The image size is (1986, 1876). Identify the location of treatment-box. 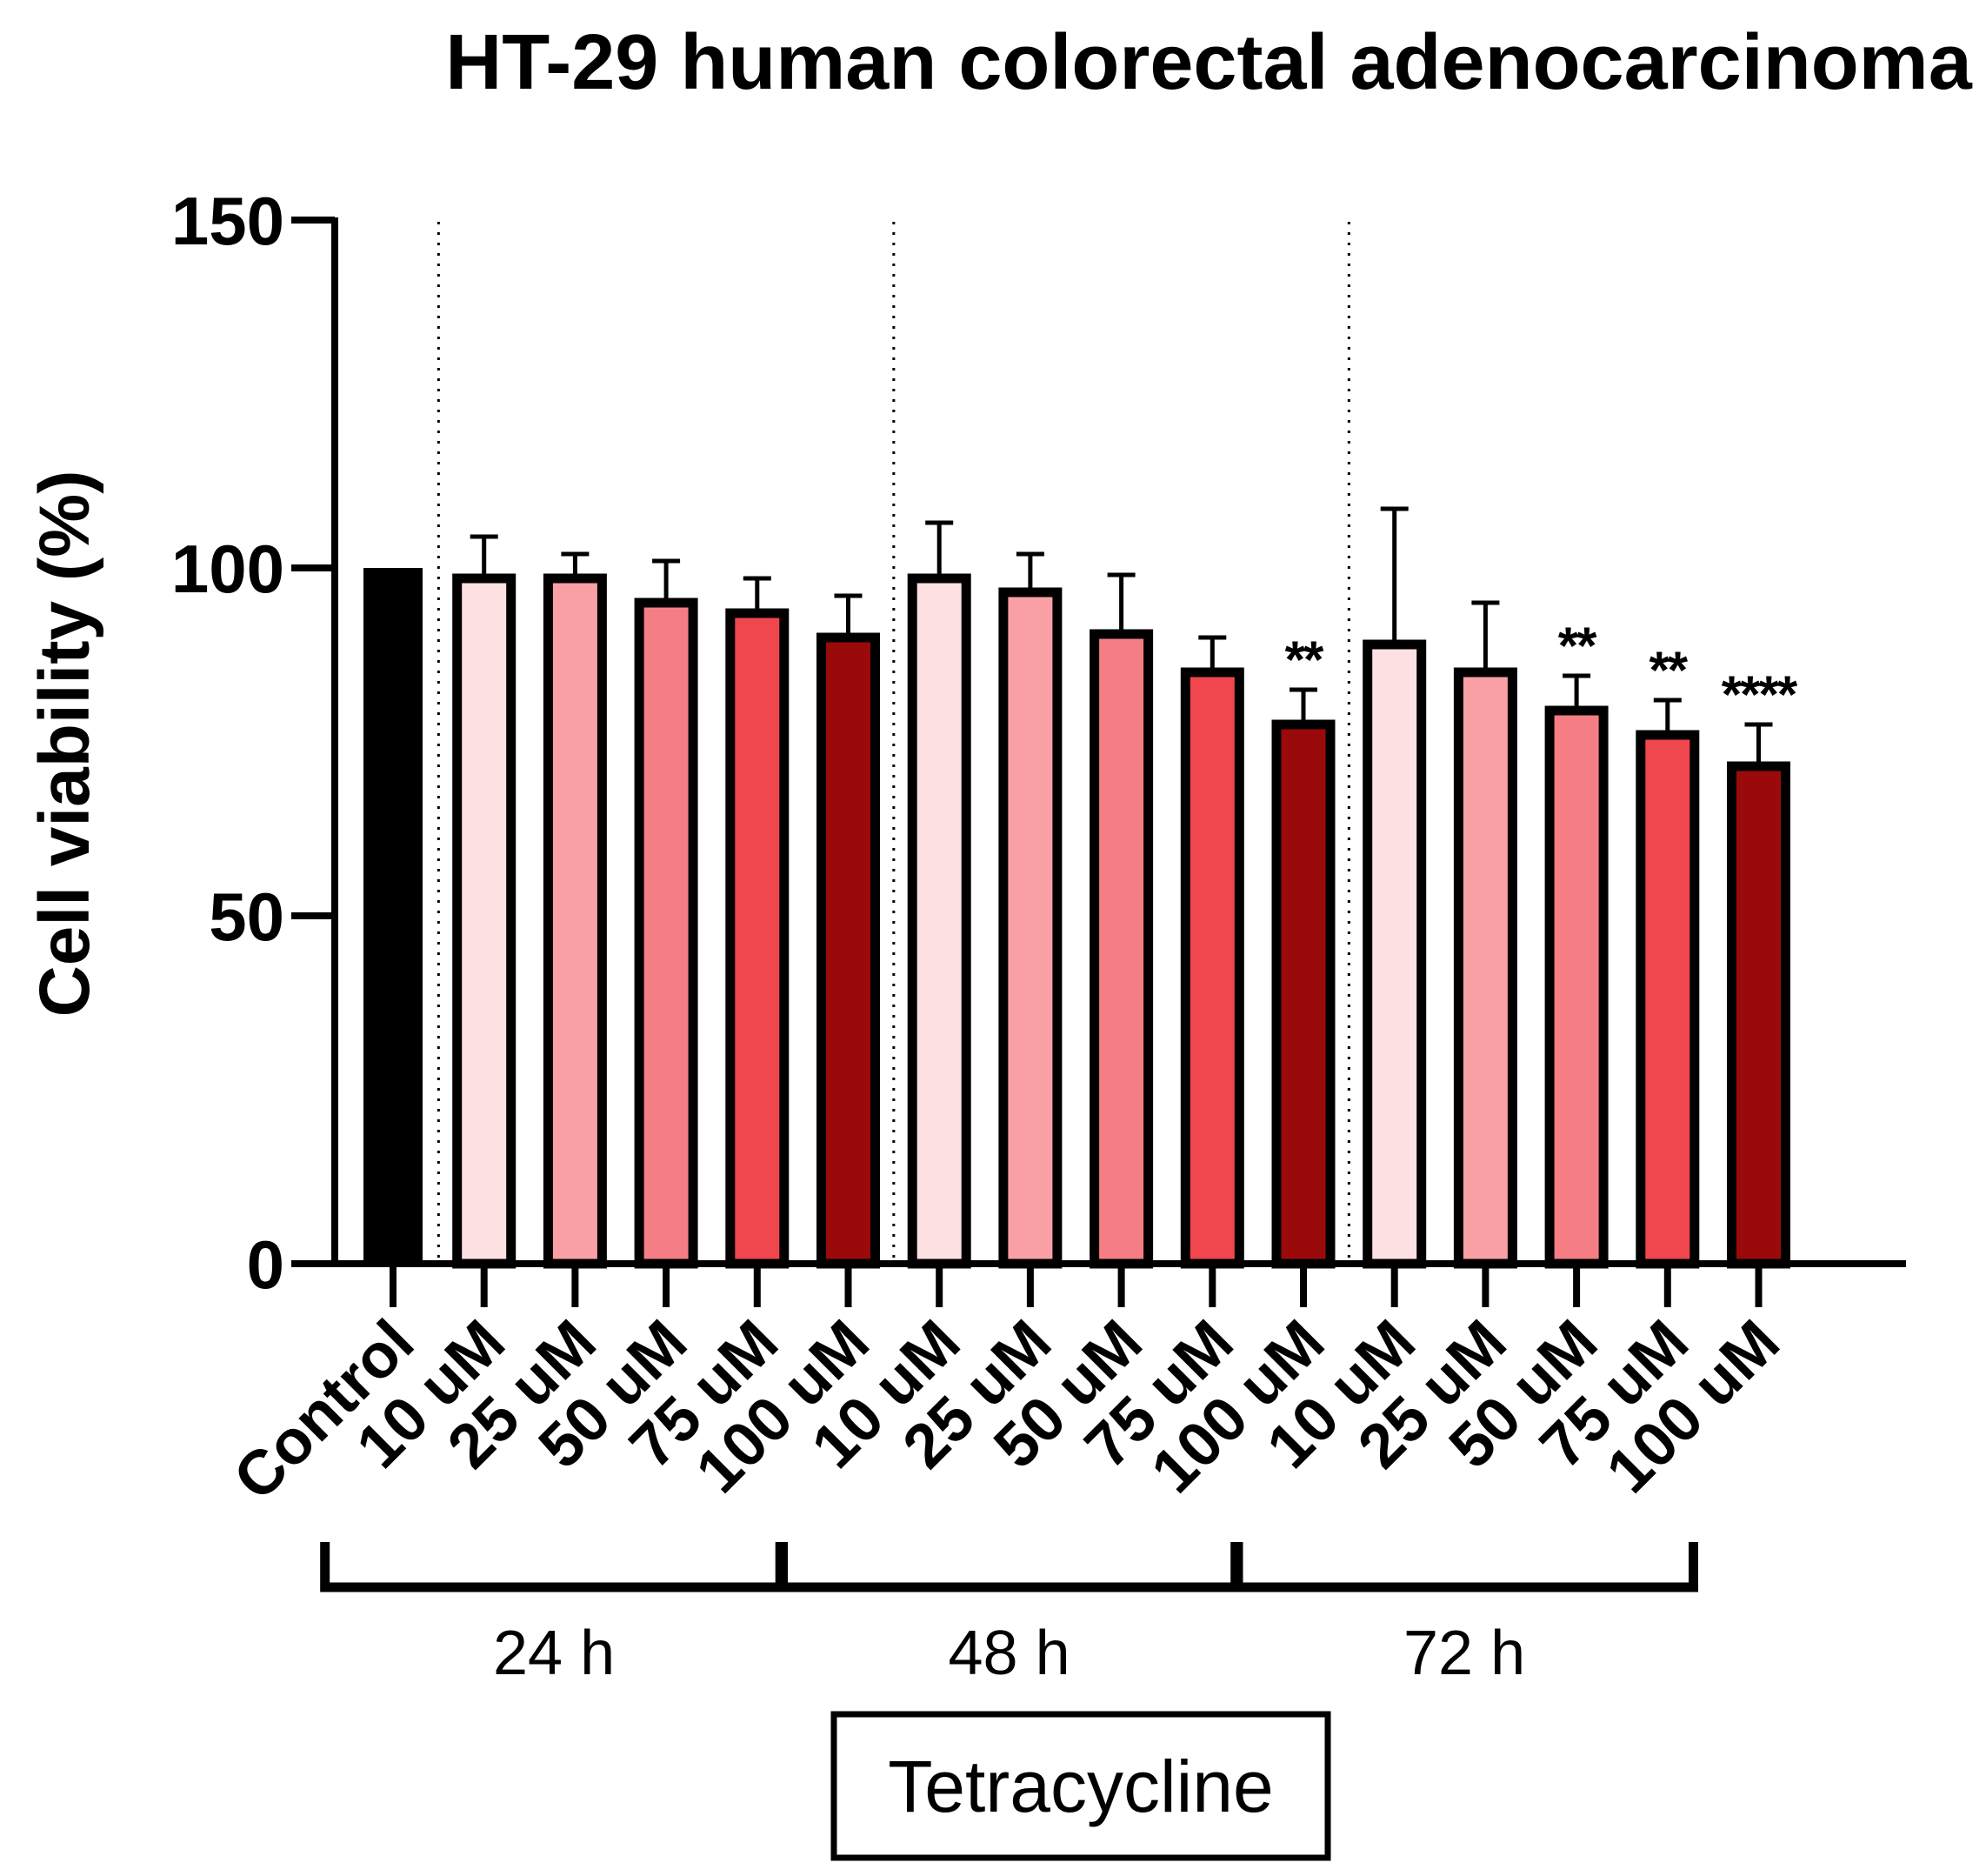
(1080, 1786).